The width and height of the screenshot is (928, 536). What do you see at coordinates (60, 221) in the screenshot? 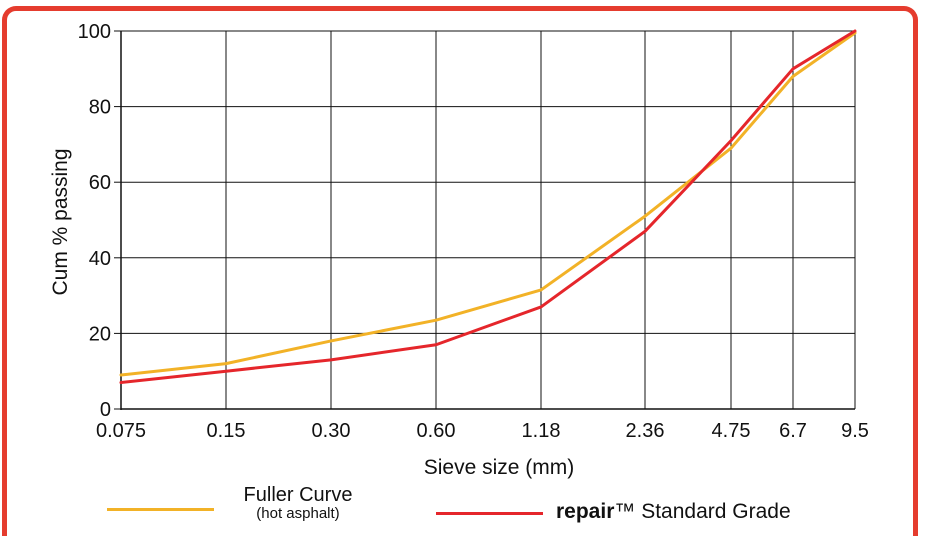
I see `y-axis-label: Cum % passing` at bounding box center [60, 221].